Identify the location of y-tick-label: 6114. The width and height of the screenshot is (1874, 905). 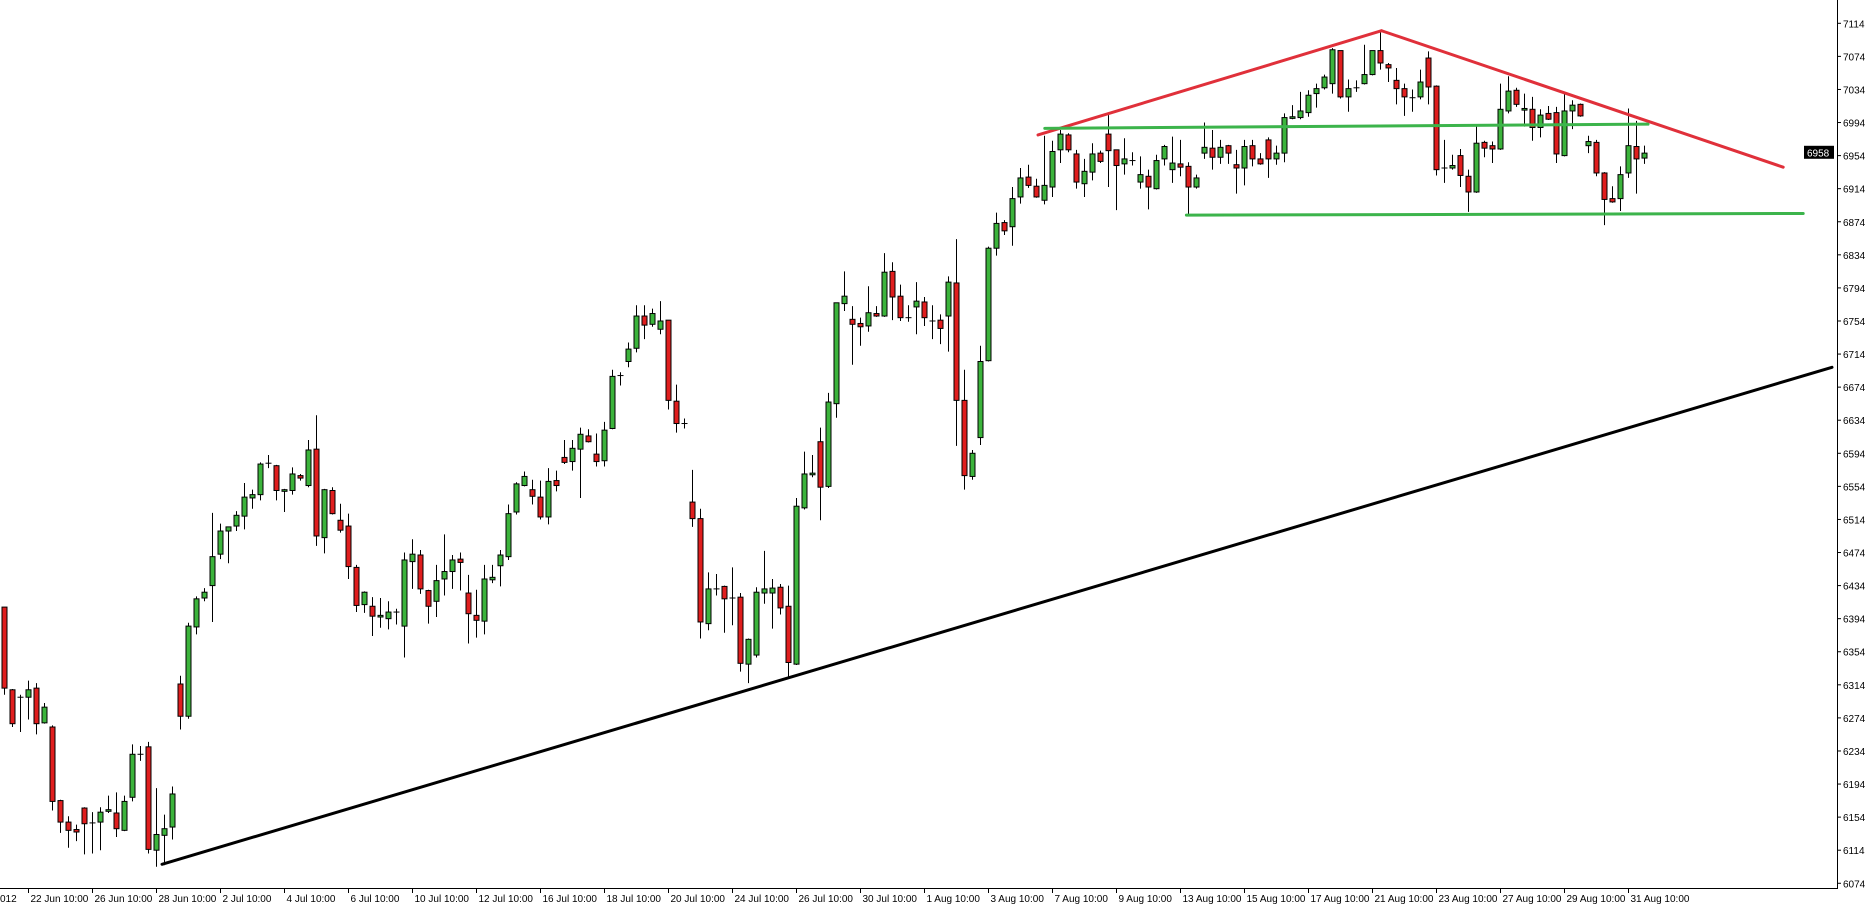
(1854, 851).